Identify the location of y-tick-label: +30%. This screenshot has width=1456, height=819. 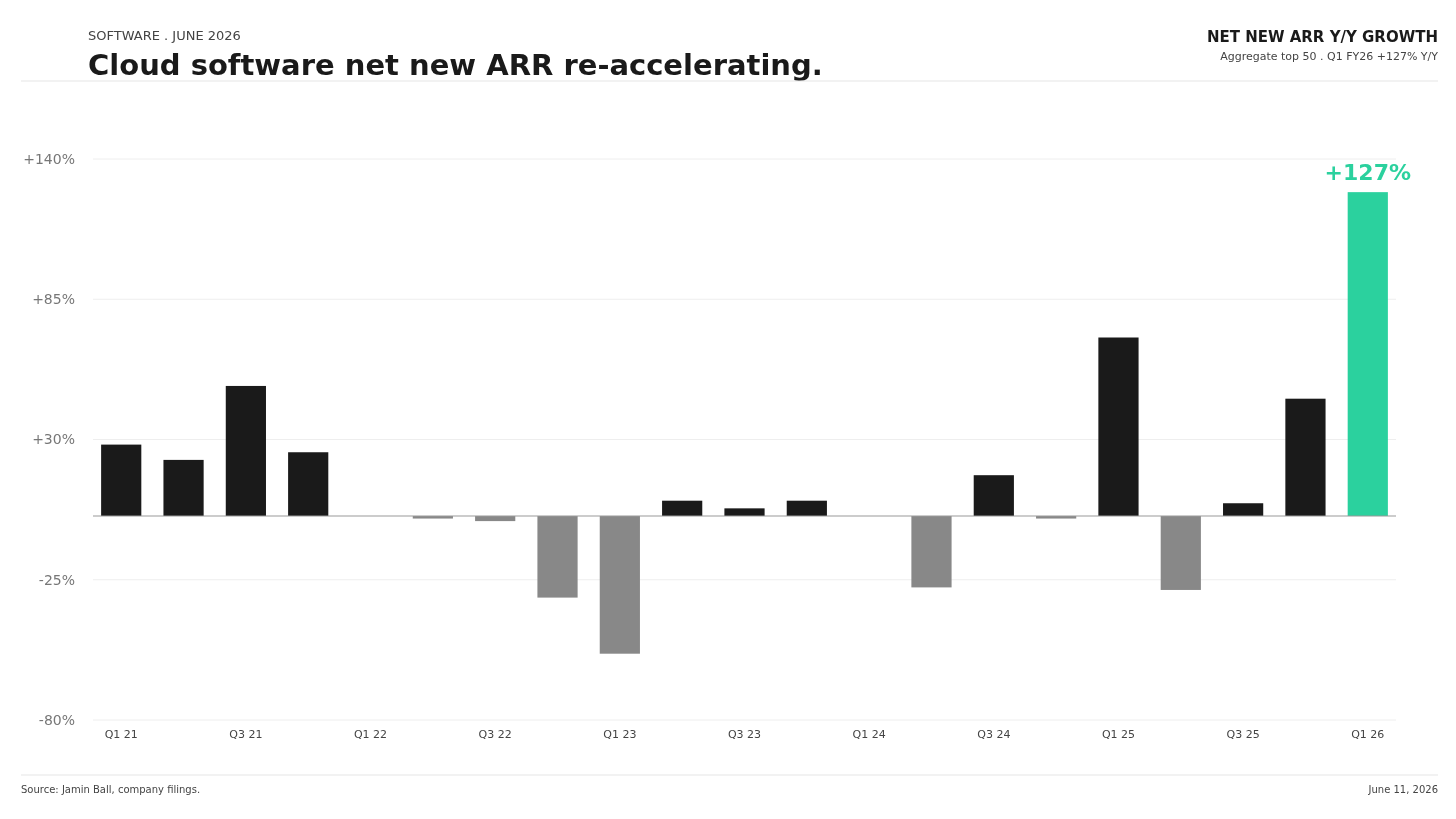
(53, 439).